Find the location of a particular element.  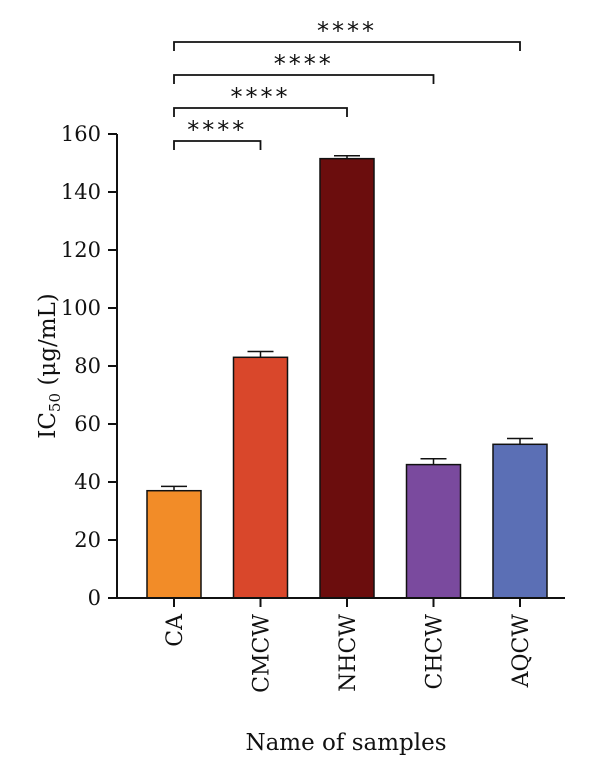

y-tick-label: 100 is located at coordinates (81, 308).